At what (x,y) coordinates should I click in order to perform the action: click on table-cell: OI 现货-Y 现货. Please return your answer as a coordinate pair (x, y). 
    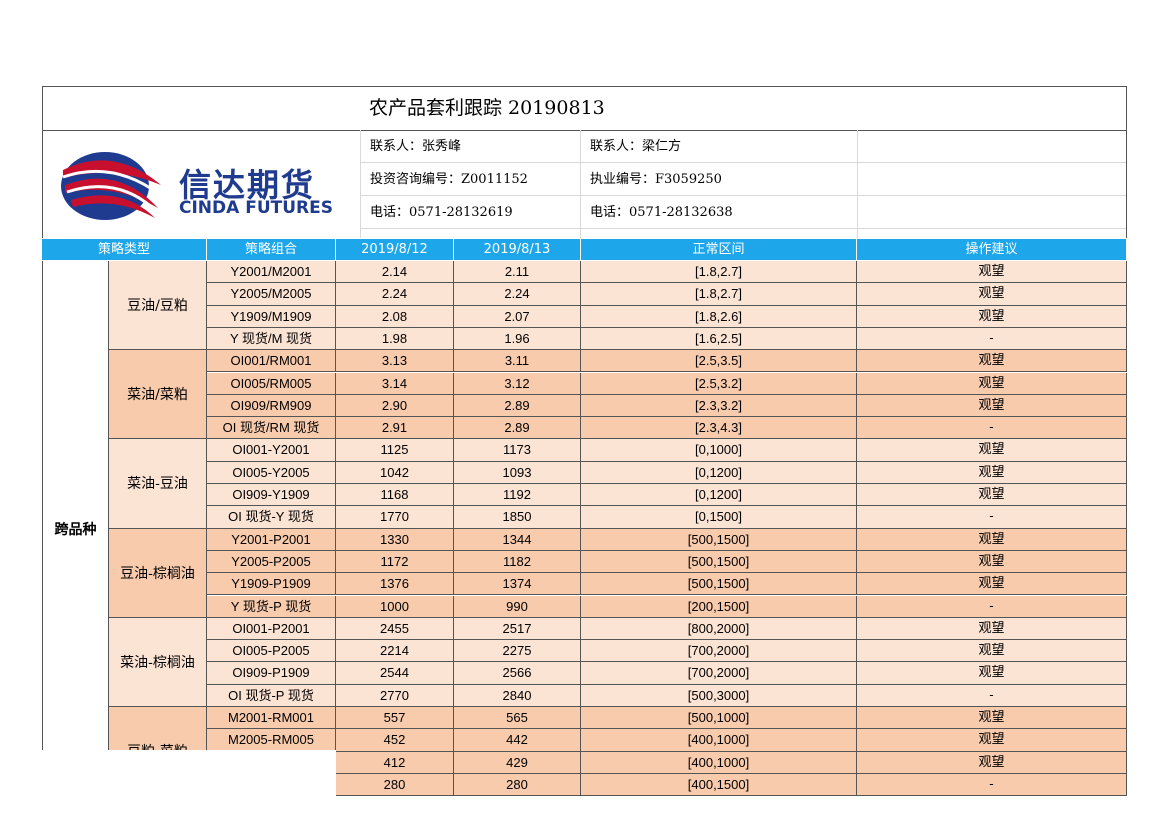
    Looking at the image, I should click on (271, 517).